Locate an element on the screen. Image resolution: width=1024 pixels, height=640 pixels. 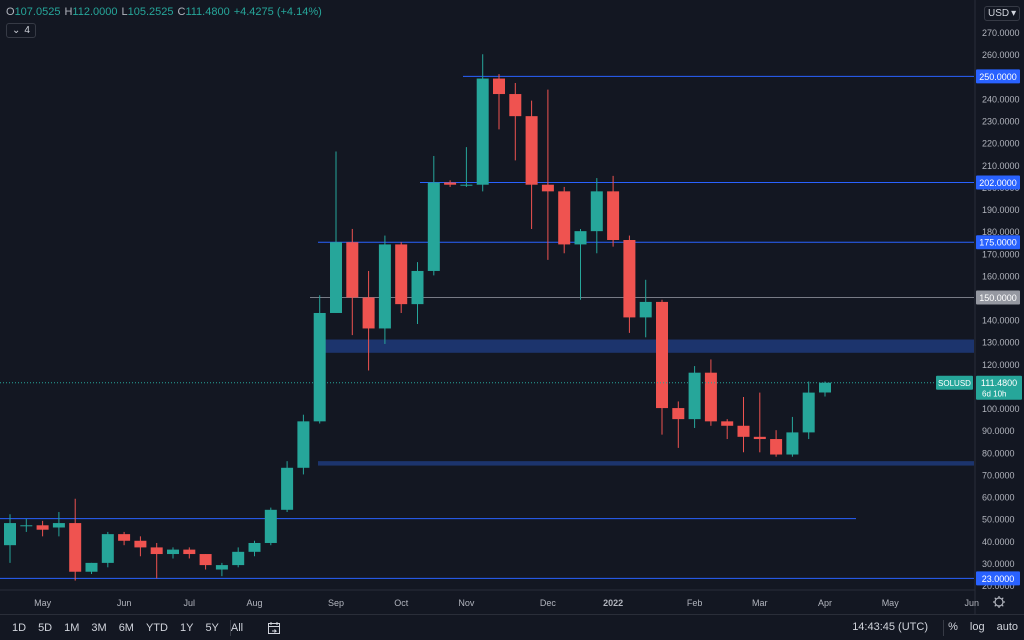
level-price-label: 202.0000 is located at coordinates (998, 183).